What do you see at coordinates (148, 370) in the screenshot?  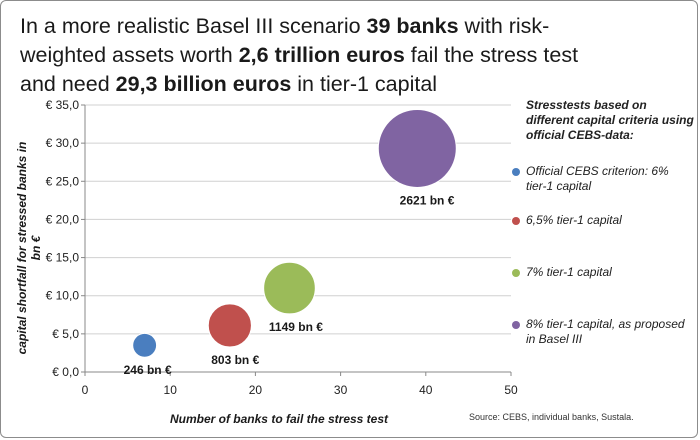 I see `bubble-data-label: 246 bn €` at bounding box center [148, 370].